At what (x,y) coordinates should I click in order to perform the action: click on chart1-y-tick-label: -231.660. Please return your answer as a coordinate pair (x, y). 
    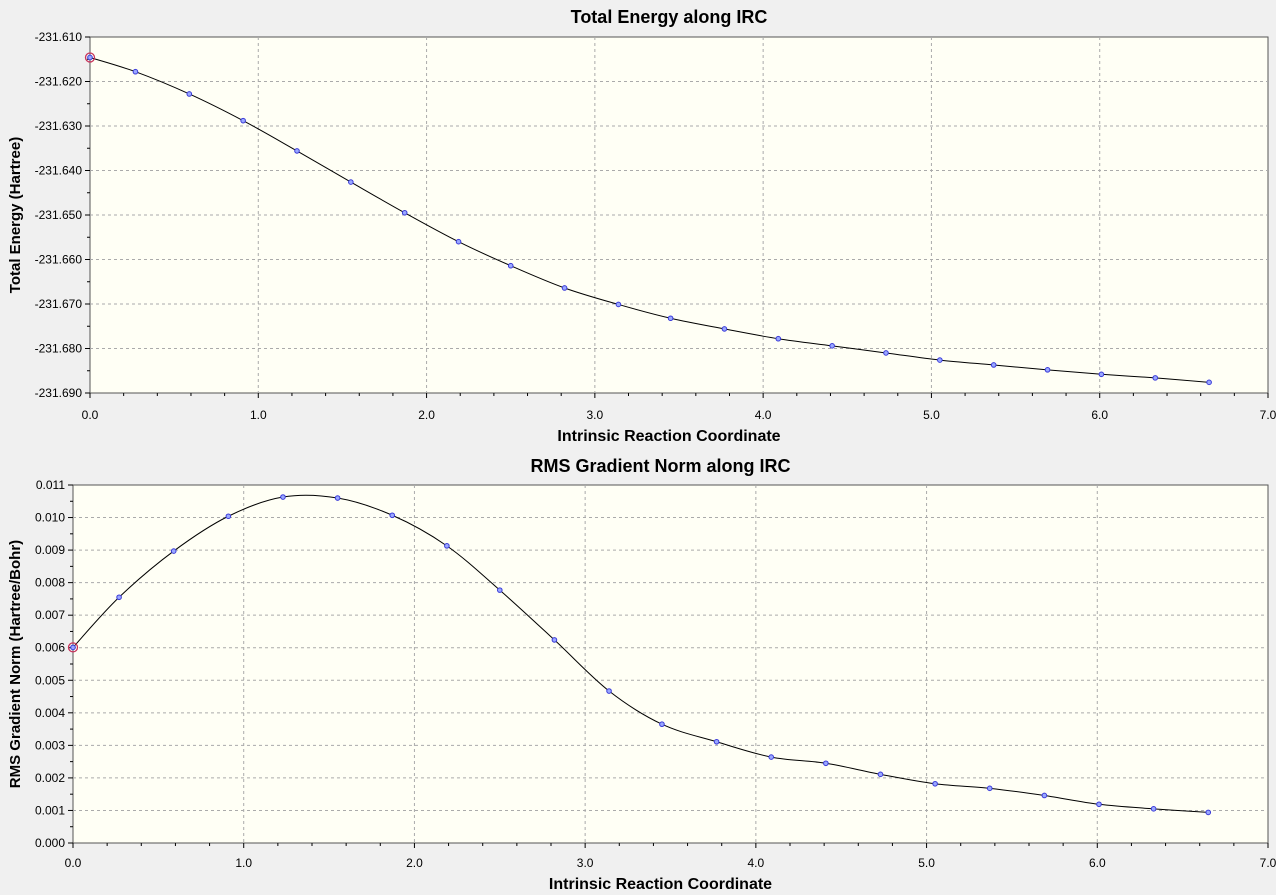
    Looking at the image, I should click on (59, 260).